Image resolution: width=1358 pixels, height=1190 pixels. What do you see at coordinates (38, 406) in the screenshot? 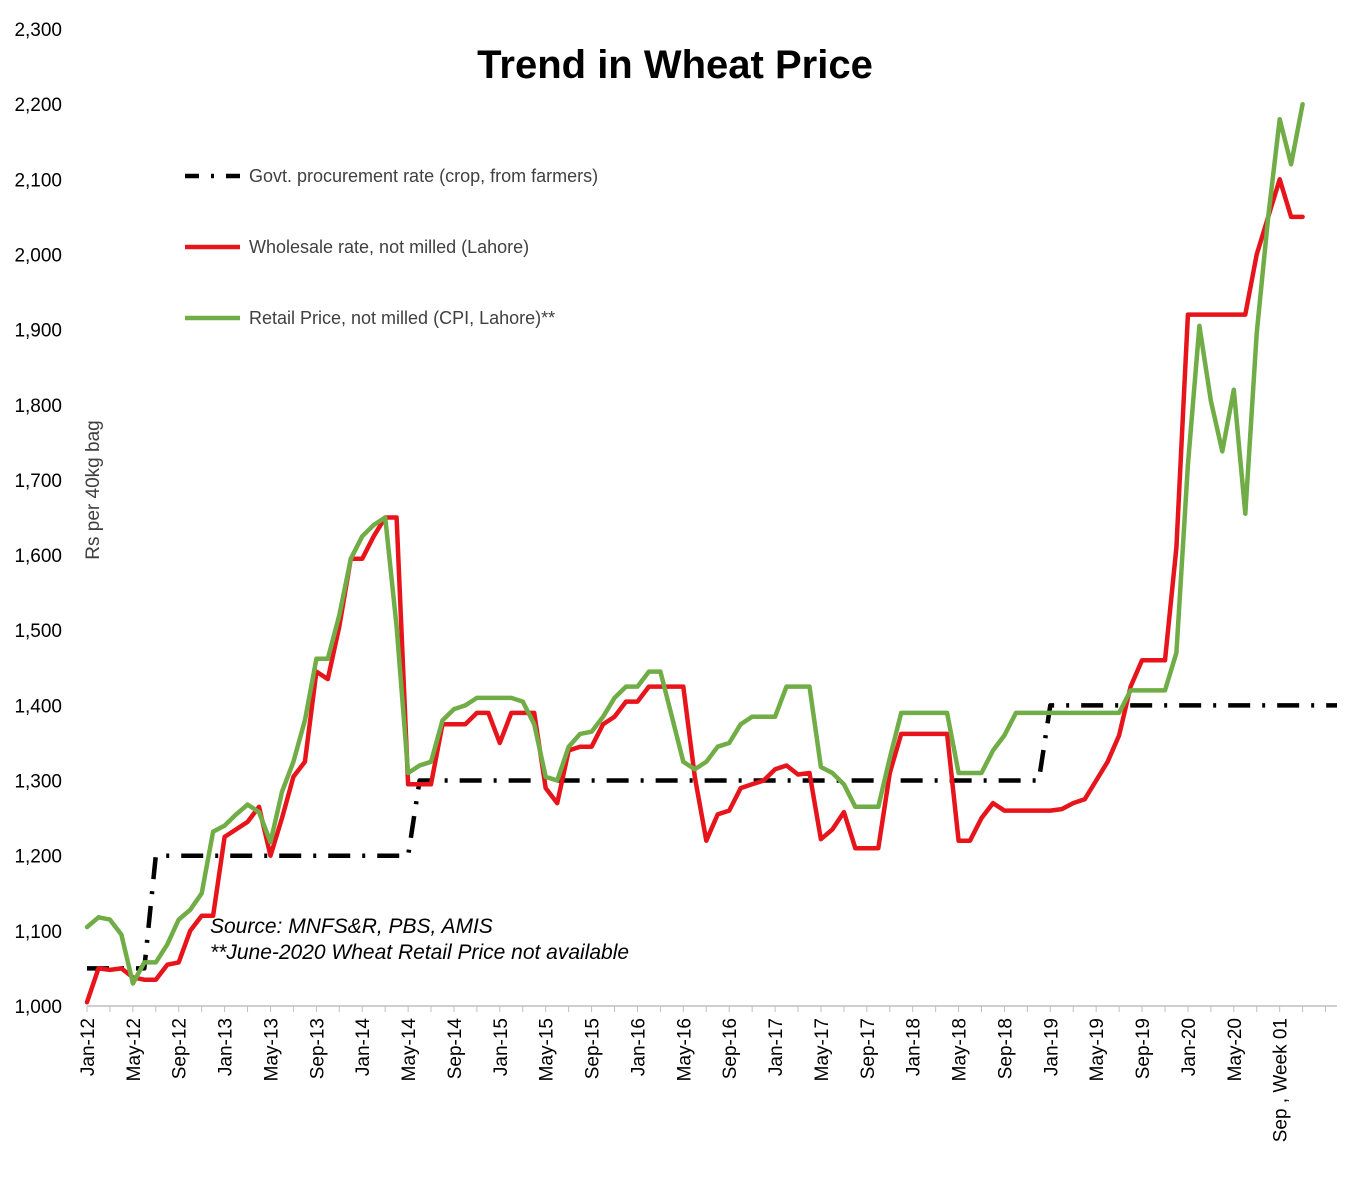
I see `y-tick-label: 1,800` at bounding box center [38, 406].